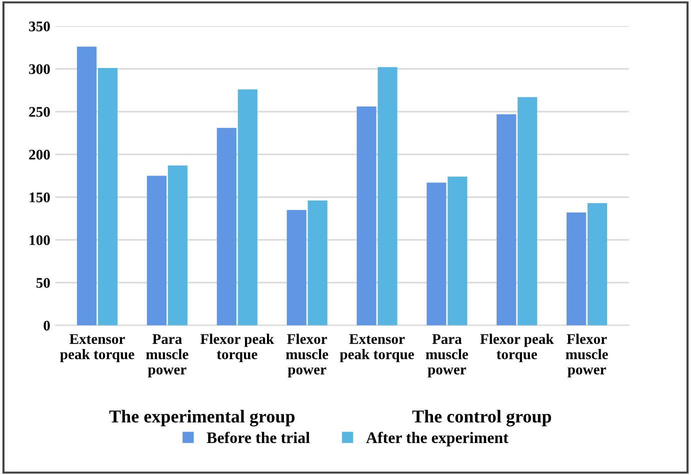  I want to click on legend-label: After the experiment, so click(437, 439).